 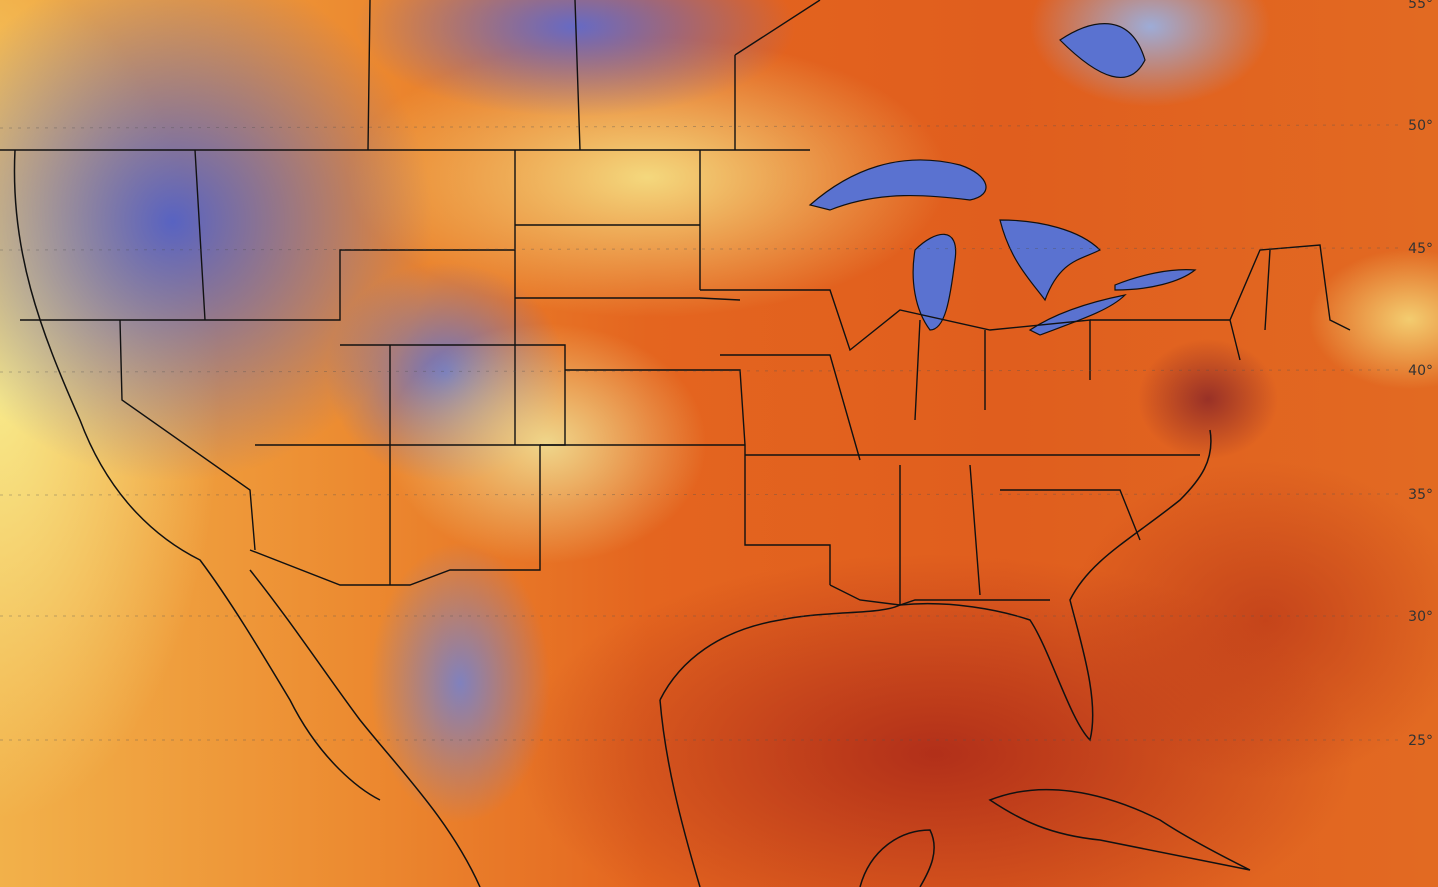 I want to click on latitude-labels: 55° 50° 45° 40° 35° 30° 25°, so click(x=1420, y=374).